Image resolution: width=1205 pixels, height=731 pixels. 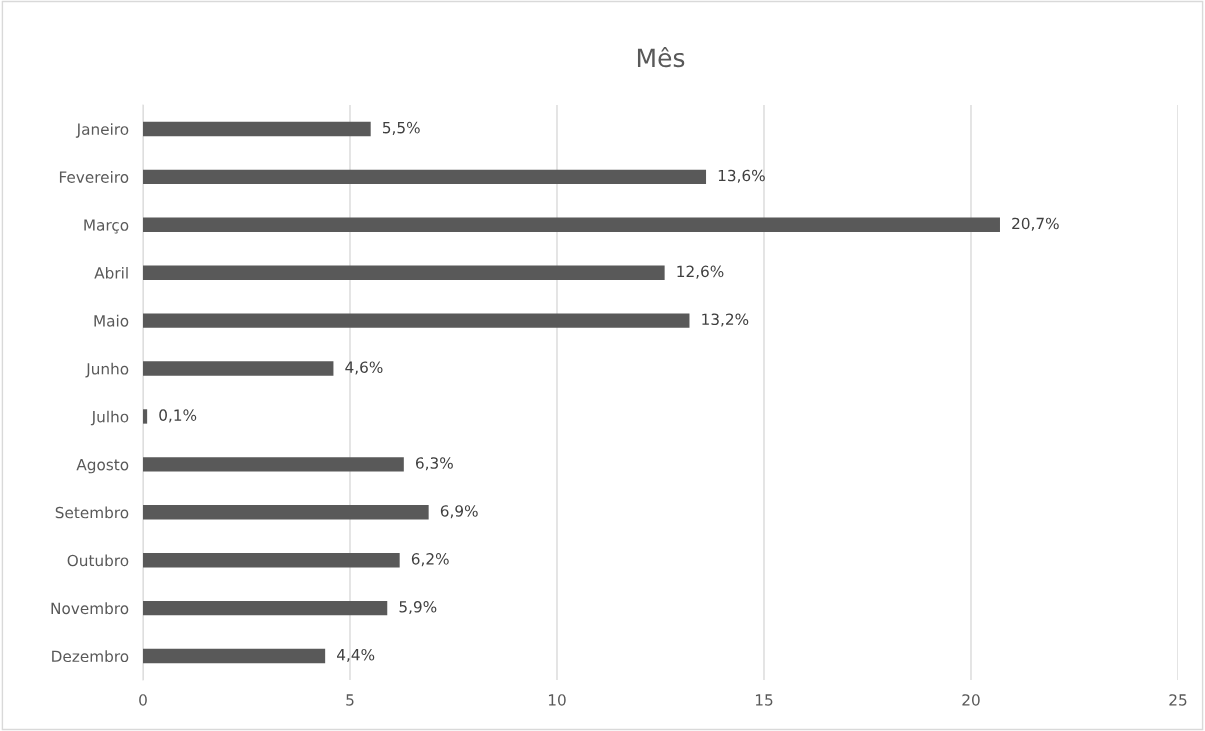 I want to click on y-tick-label: Janeiro, so click(x=102, y=130).